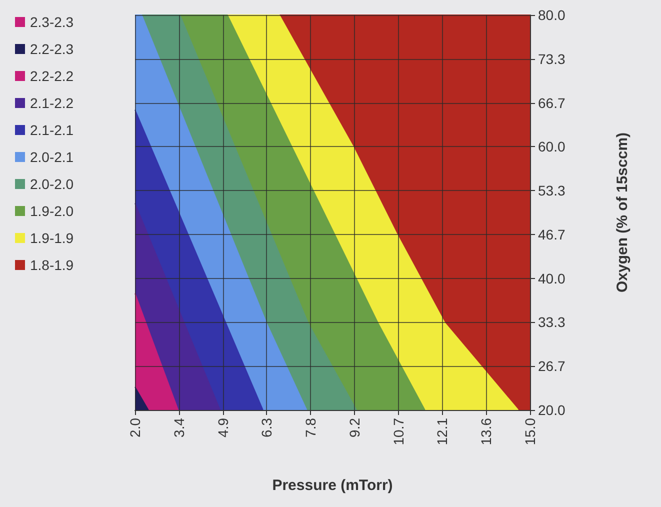  I want to click on y-tick-label: 33.3, so click(552, 322).